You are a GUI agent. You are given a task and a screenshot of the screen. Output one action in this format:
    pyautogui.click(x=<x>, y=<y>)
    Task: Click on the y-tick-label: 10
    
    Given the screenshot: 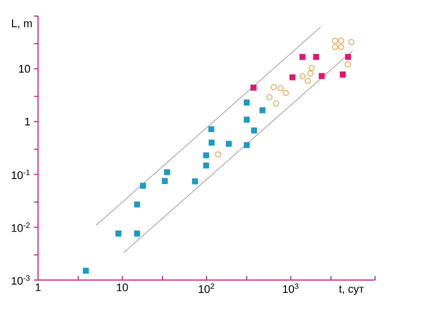 What is the action you would take?
    pyautogui.click(x=24, y=68)
    